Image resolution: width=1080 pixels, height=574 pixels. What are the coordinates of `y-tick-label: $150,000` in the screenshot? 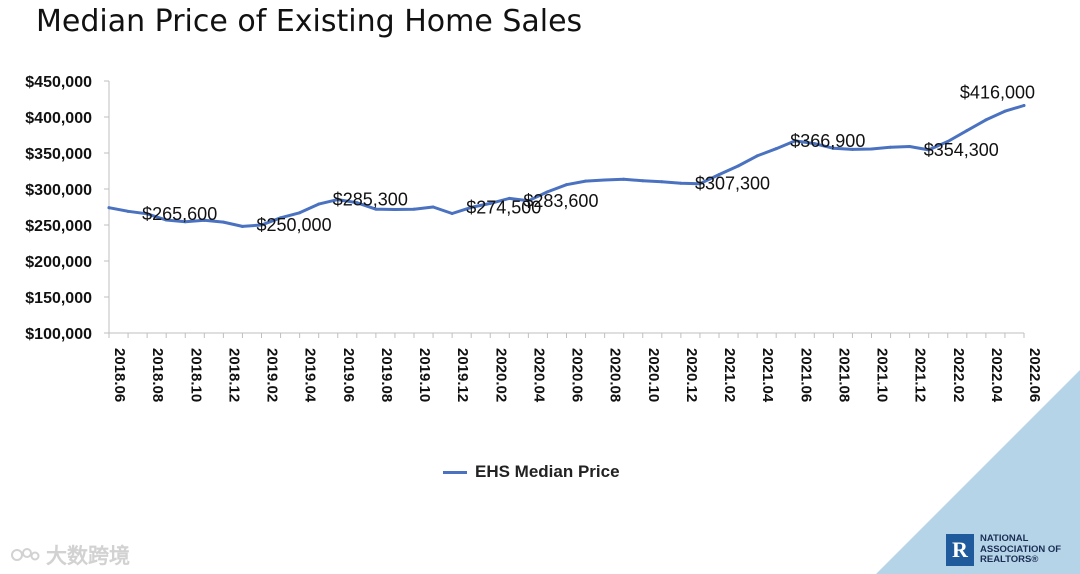 It's located at (58, 298).